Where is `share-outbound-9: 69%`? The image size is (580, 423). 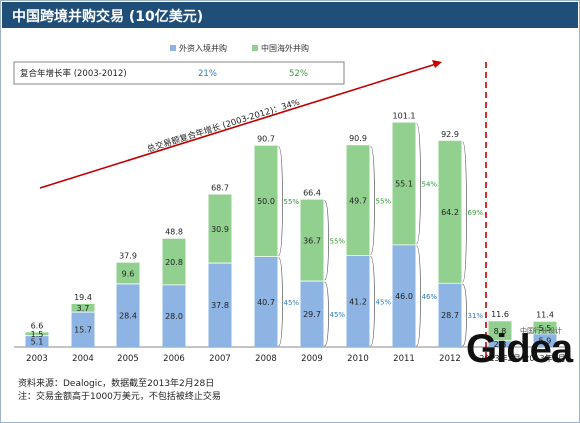 share-outbound-9: 69% is located at coordinates (476, 213).